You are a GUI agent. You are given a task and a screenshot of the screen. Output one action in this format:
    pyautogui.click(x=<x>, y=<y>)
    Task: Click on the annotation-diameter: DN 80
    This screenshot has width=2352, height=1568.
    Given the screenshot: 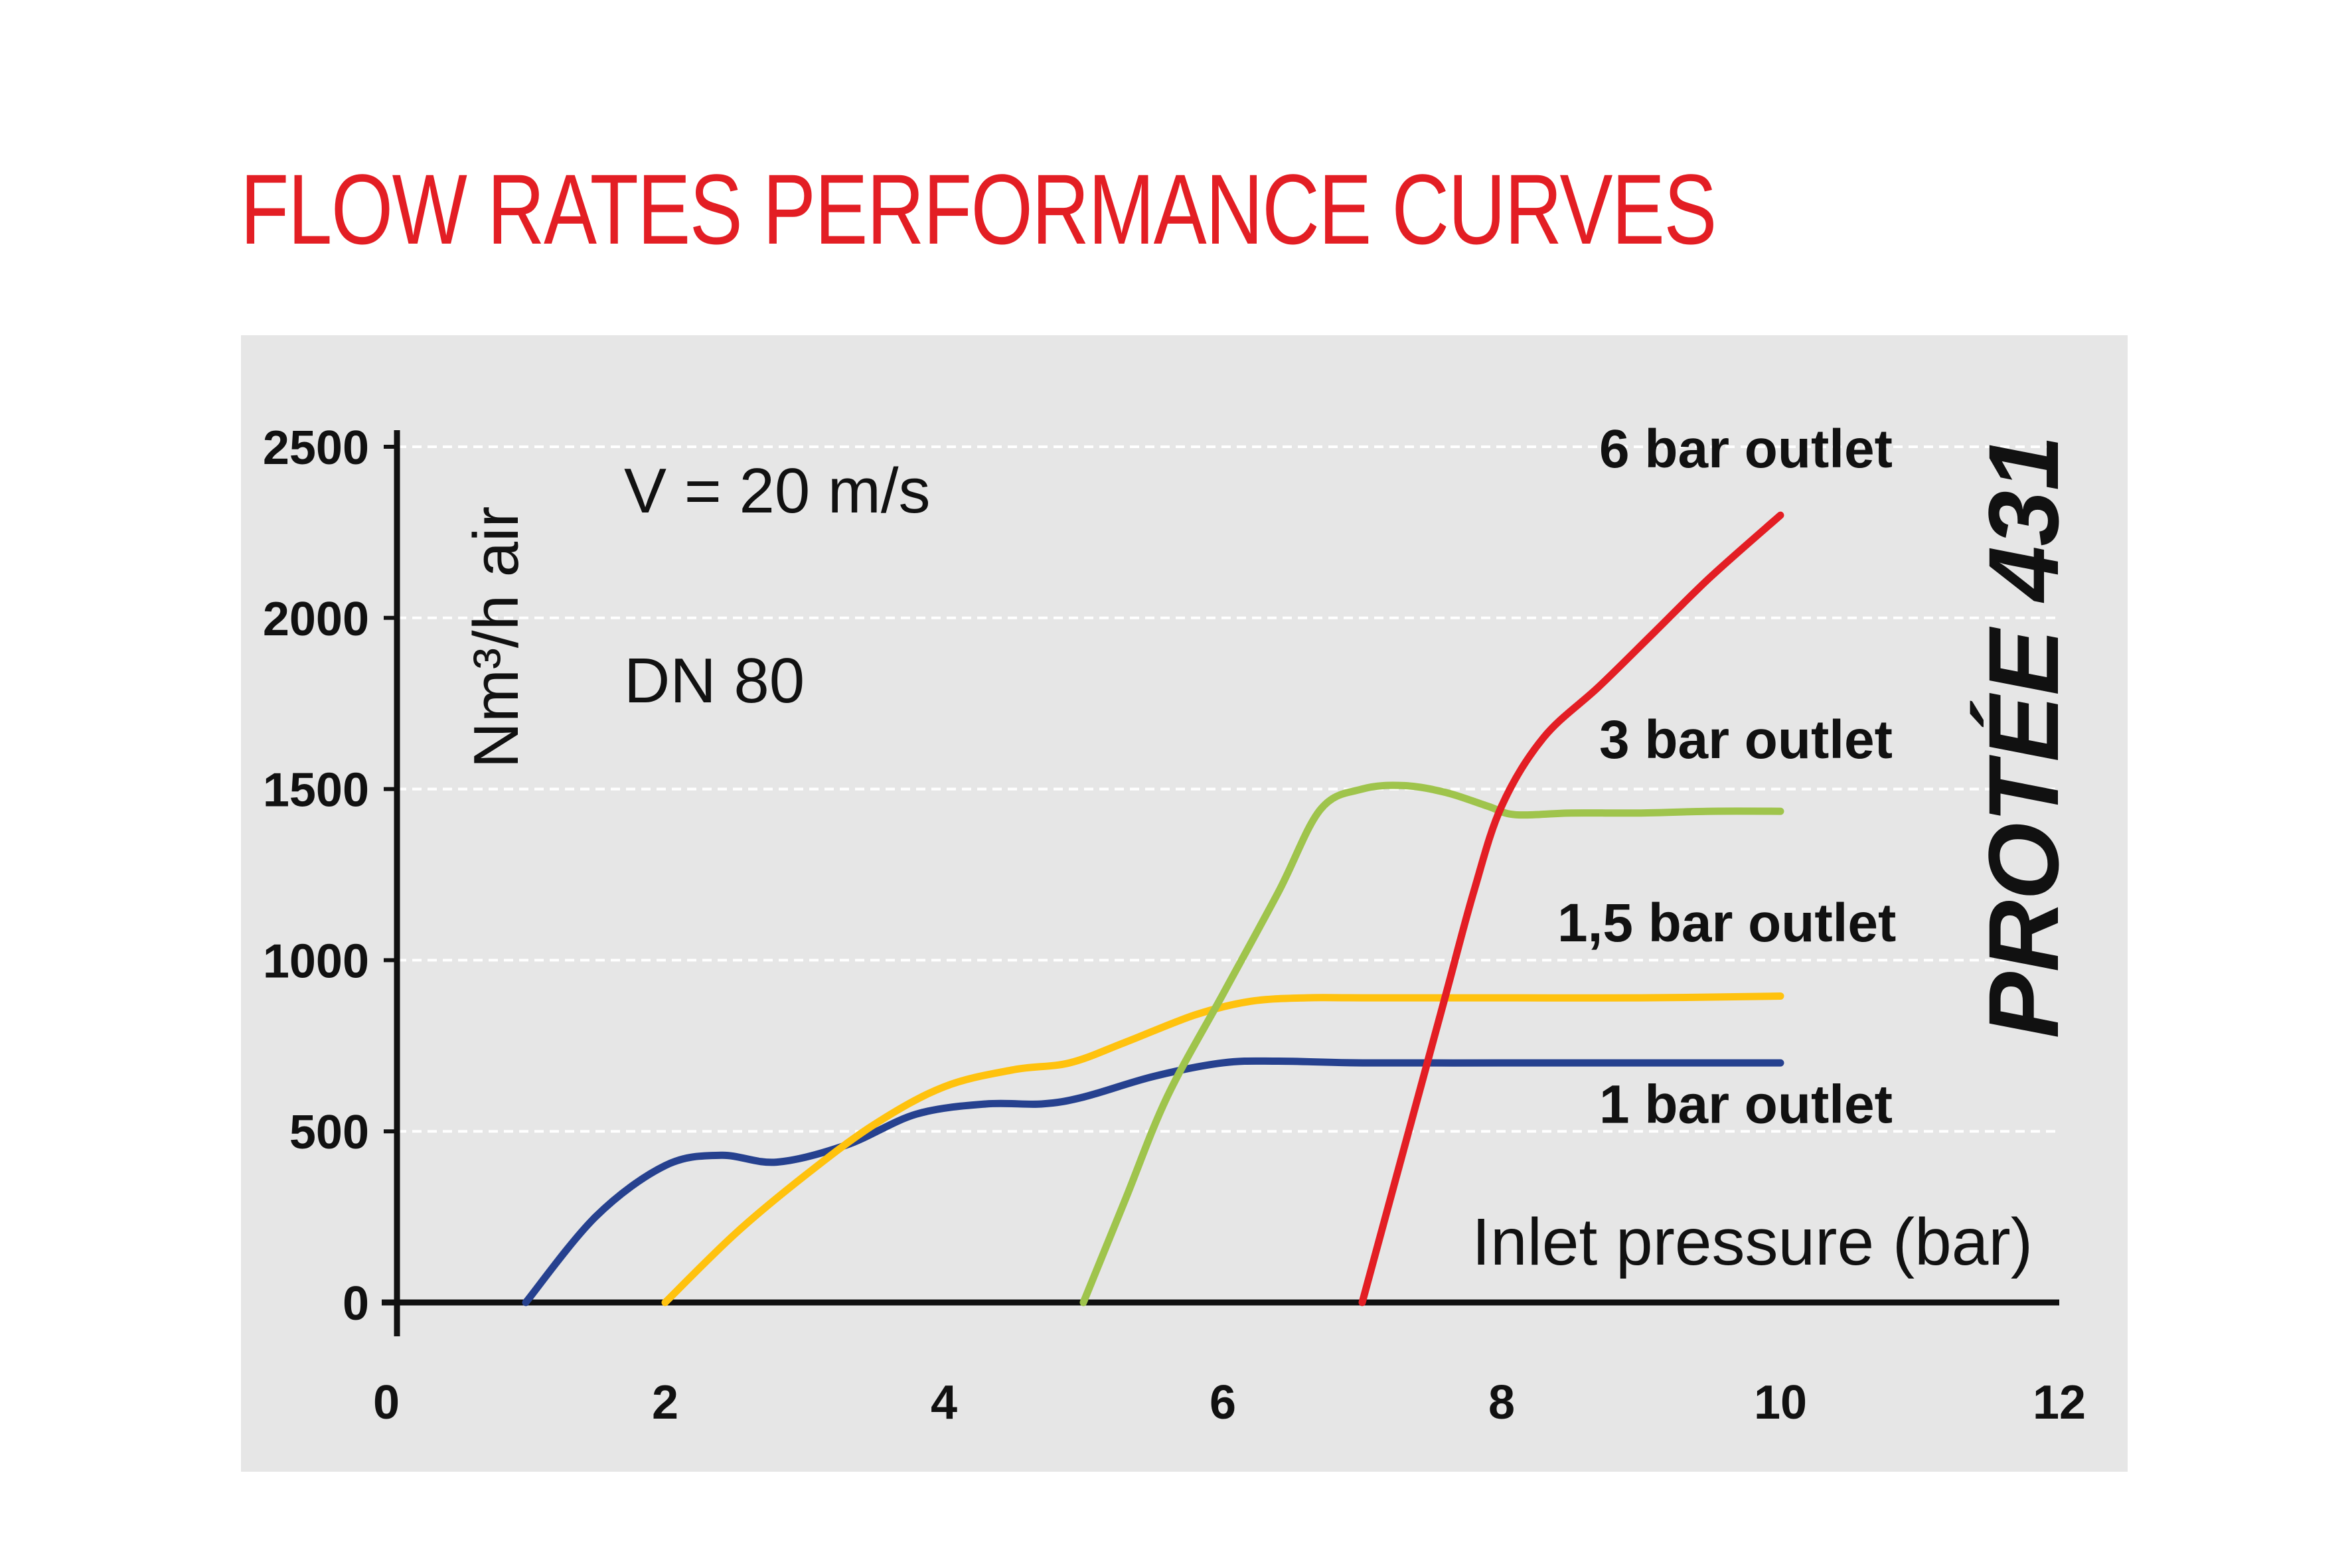 What is the action you would take?
    pyautogui.click(x=715, y=680)
    